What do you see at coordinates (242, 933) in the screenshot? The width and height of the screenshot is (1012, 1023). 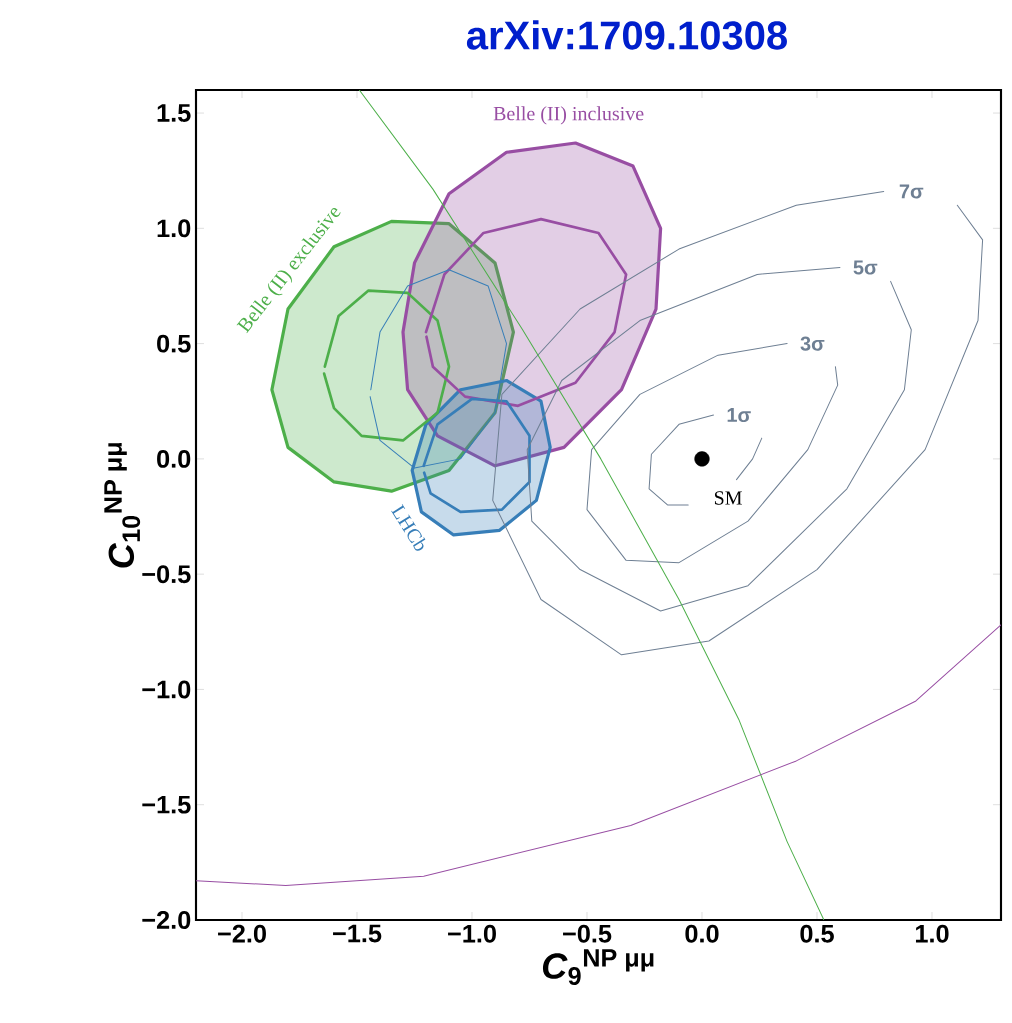 I see `x-tick-label: −2.0` at bounding box center [242, 933].